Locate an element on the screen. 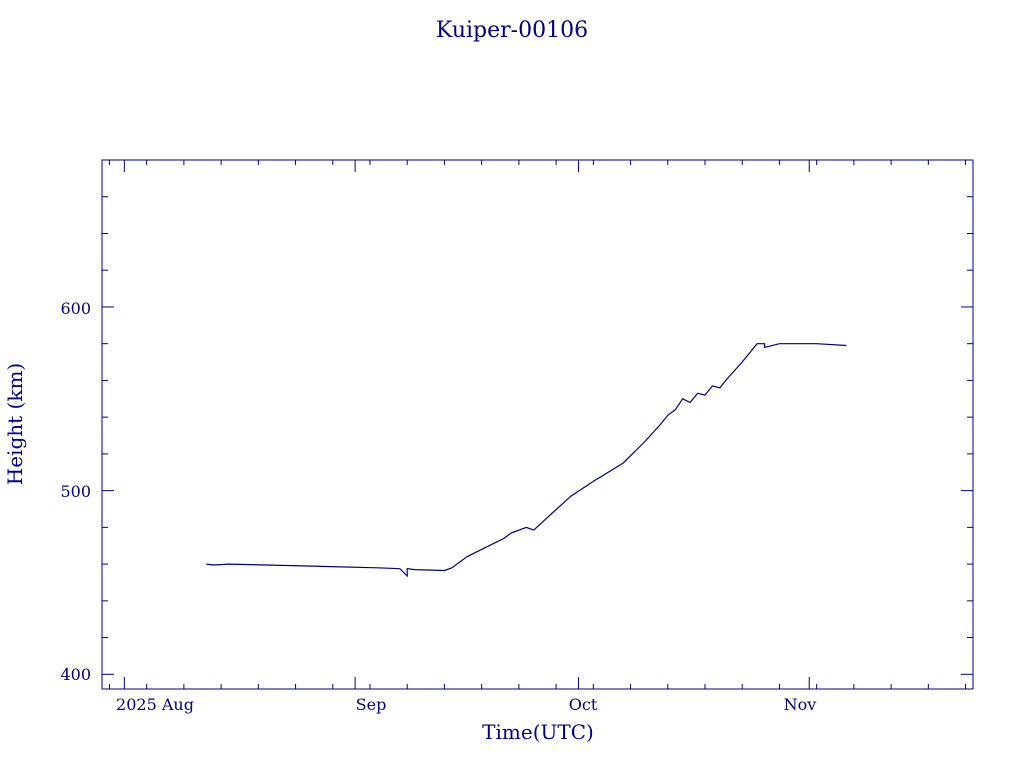 The width and height of the screenshot is (1024, 768). y-tick-label-500: 500 is located at coordinates (75, 491).